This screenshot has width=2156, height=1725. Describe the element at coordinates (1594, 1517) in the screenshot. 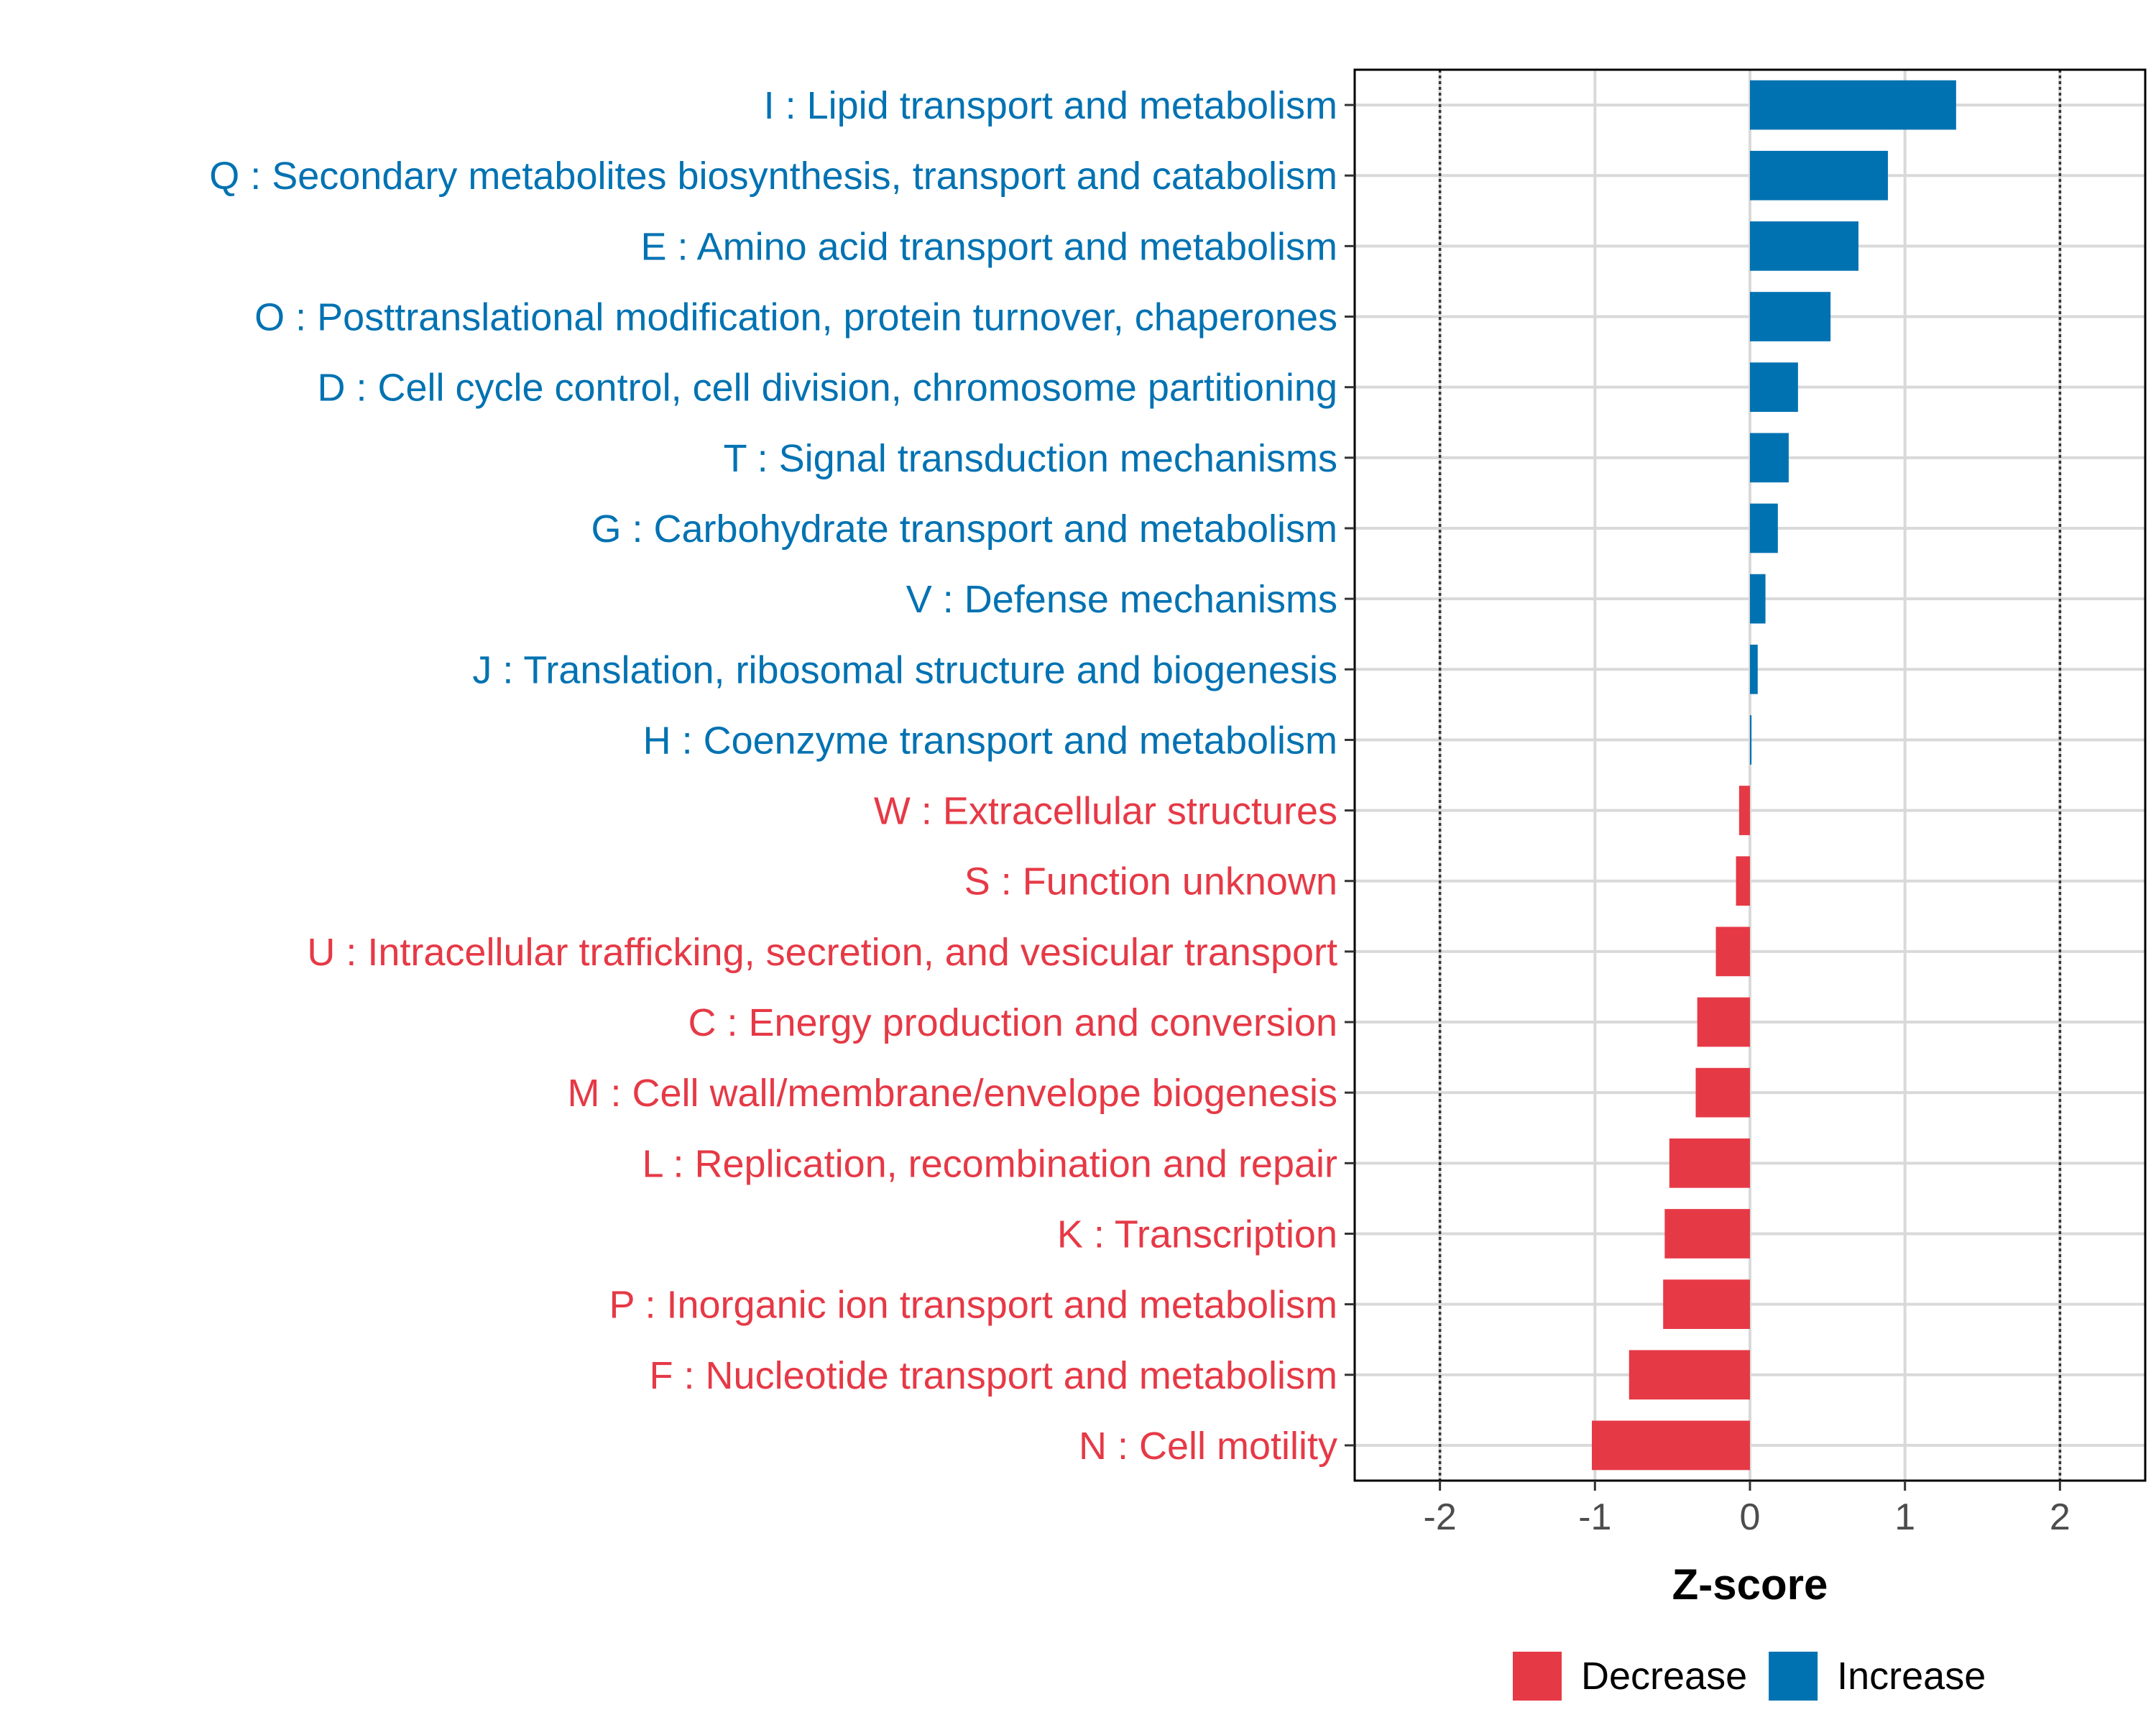

I see `x-tick-label: -1` at that location.